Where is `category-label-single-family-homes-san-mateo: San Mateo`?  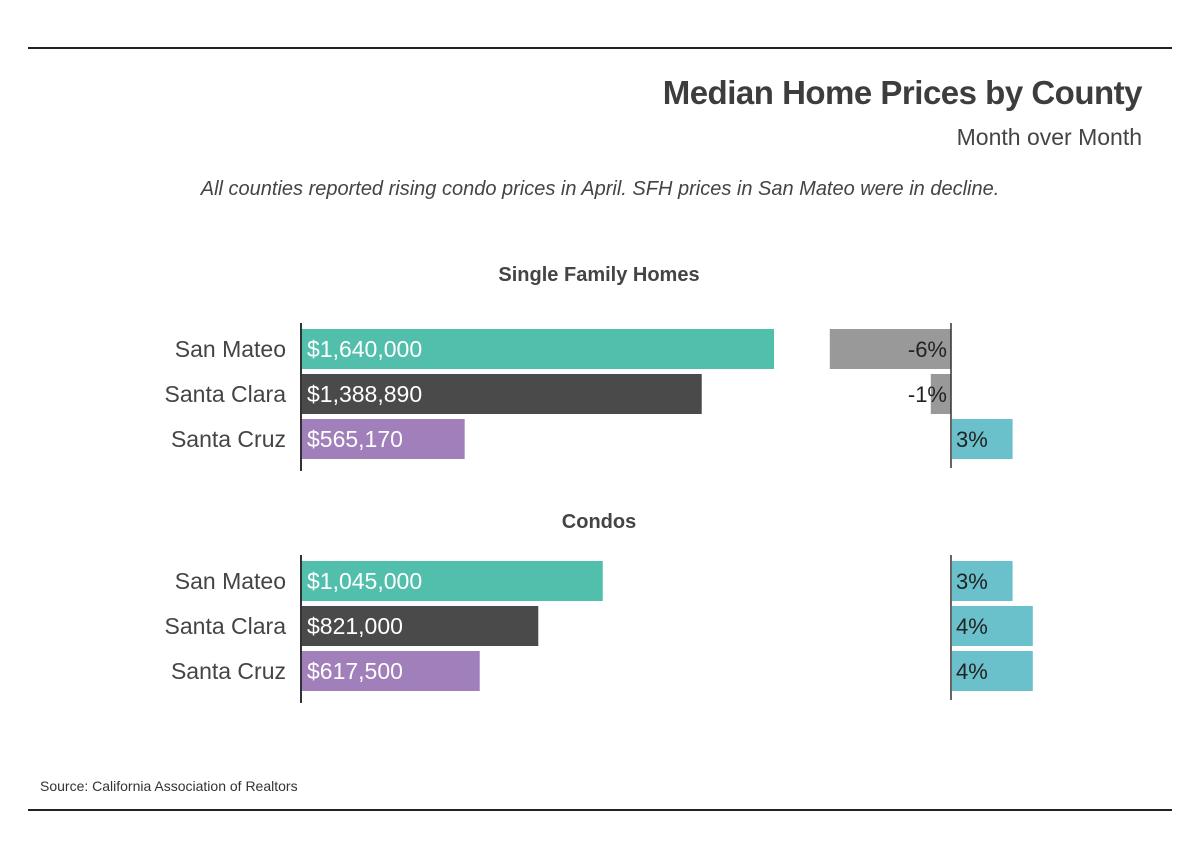 category-label-single-family-homes-san-mateo: San Mateo is located at coordinates (230, 349).